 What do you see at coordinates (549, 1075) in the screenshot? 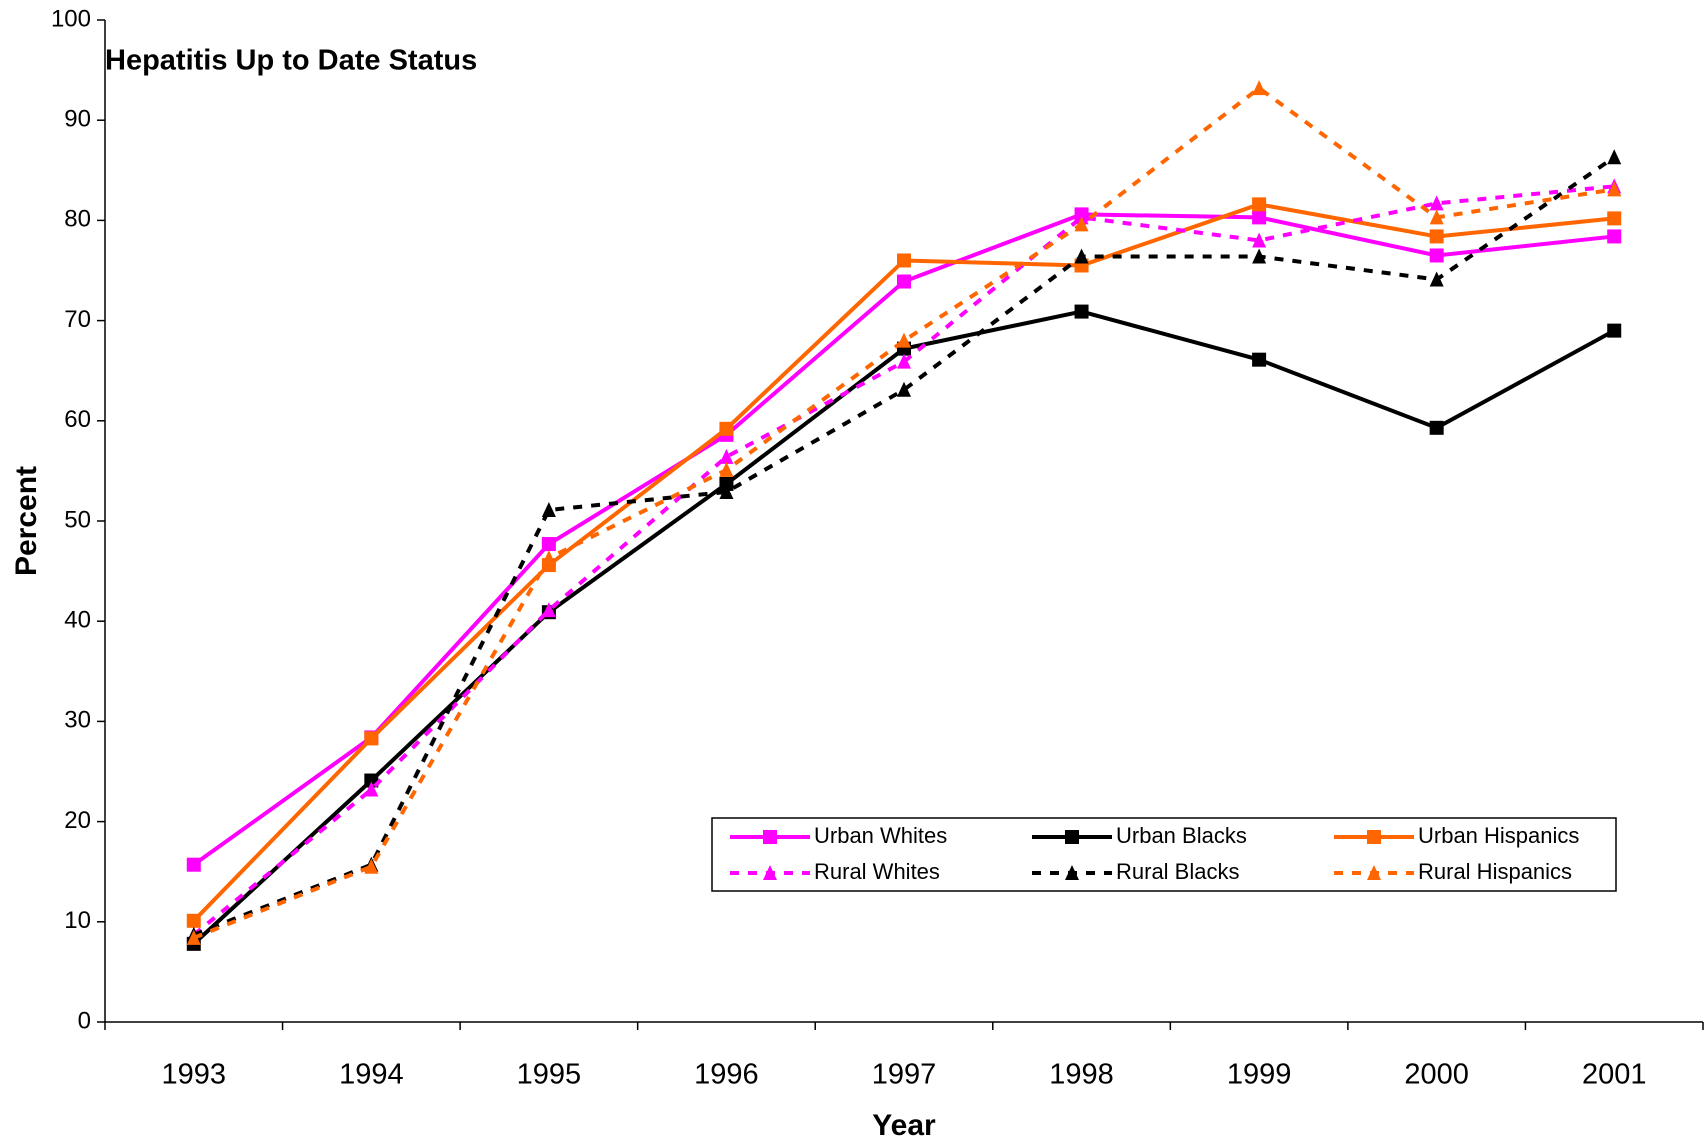
I see `x-tick-label: 1995` at bounding box center [549, 1075].